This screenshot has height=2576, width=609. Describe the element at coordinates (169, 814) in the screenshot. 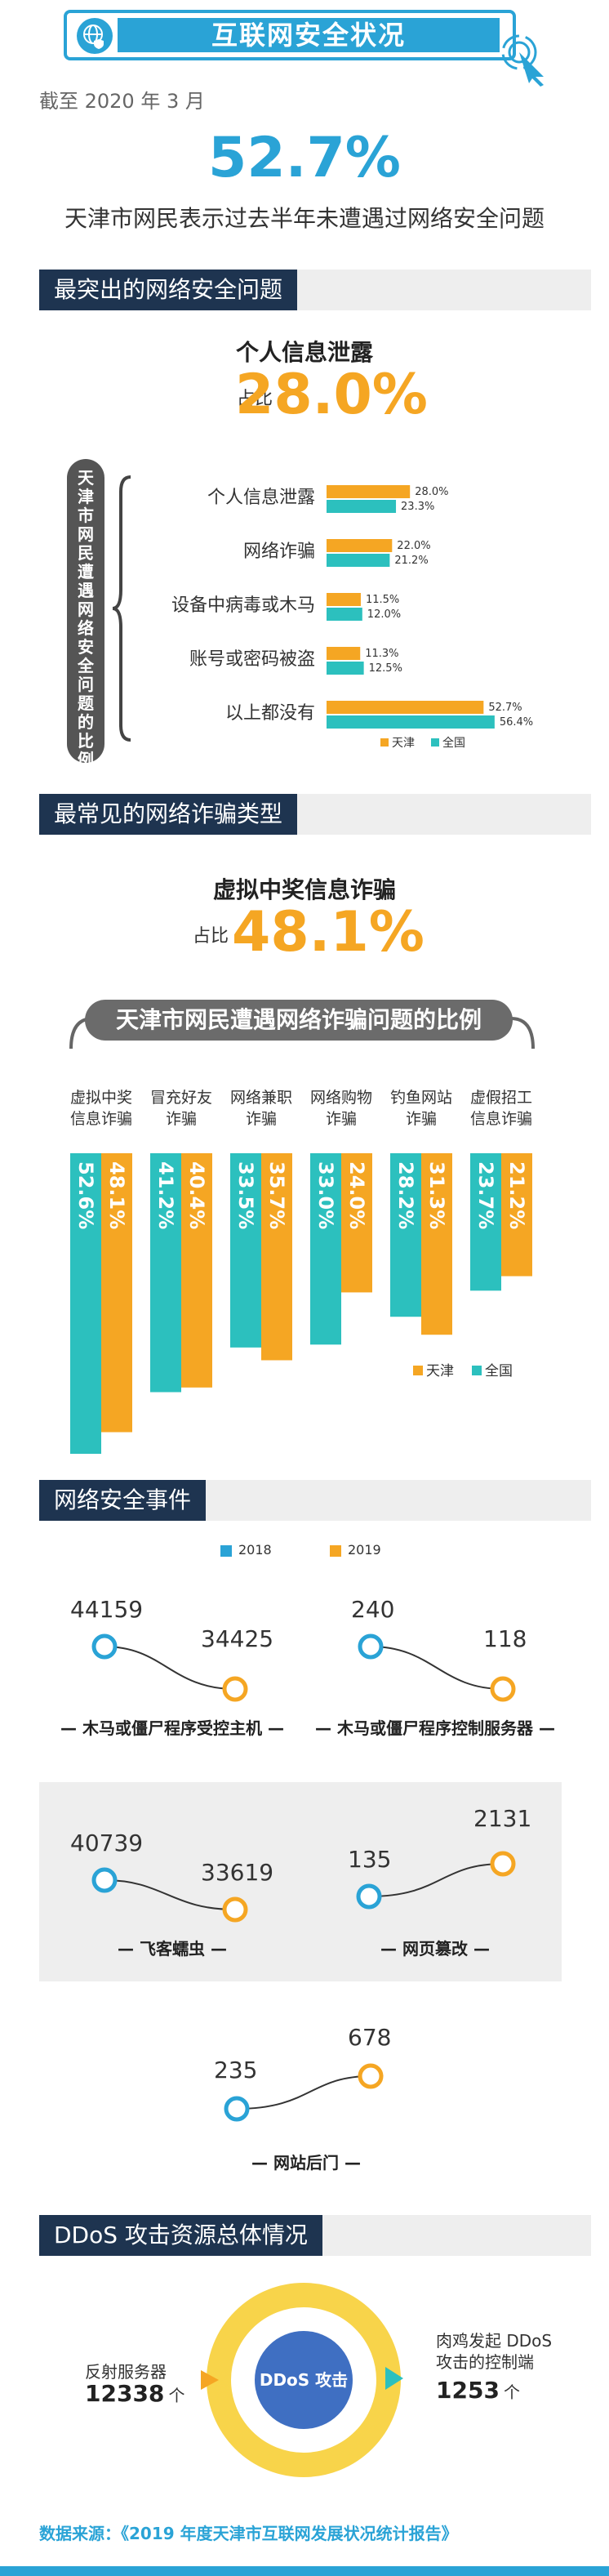

I see `section2-title: 最常见的网络诈骗类型` at that location.